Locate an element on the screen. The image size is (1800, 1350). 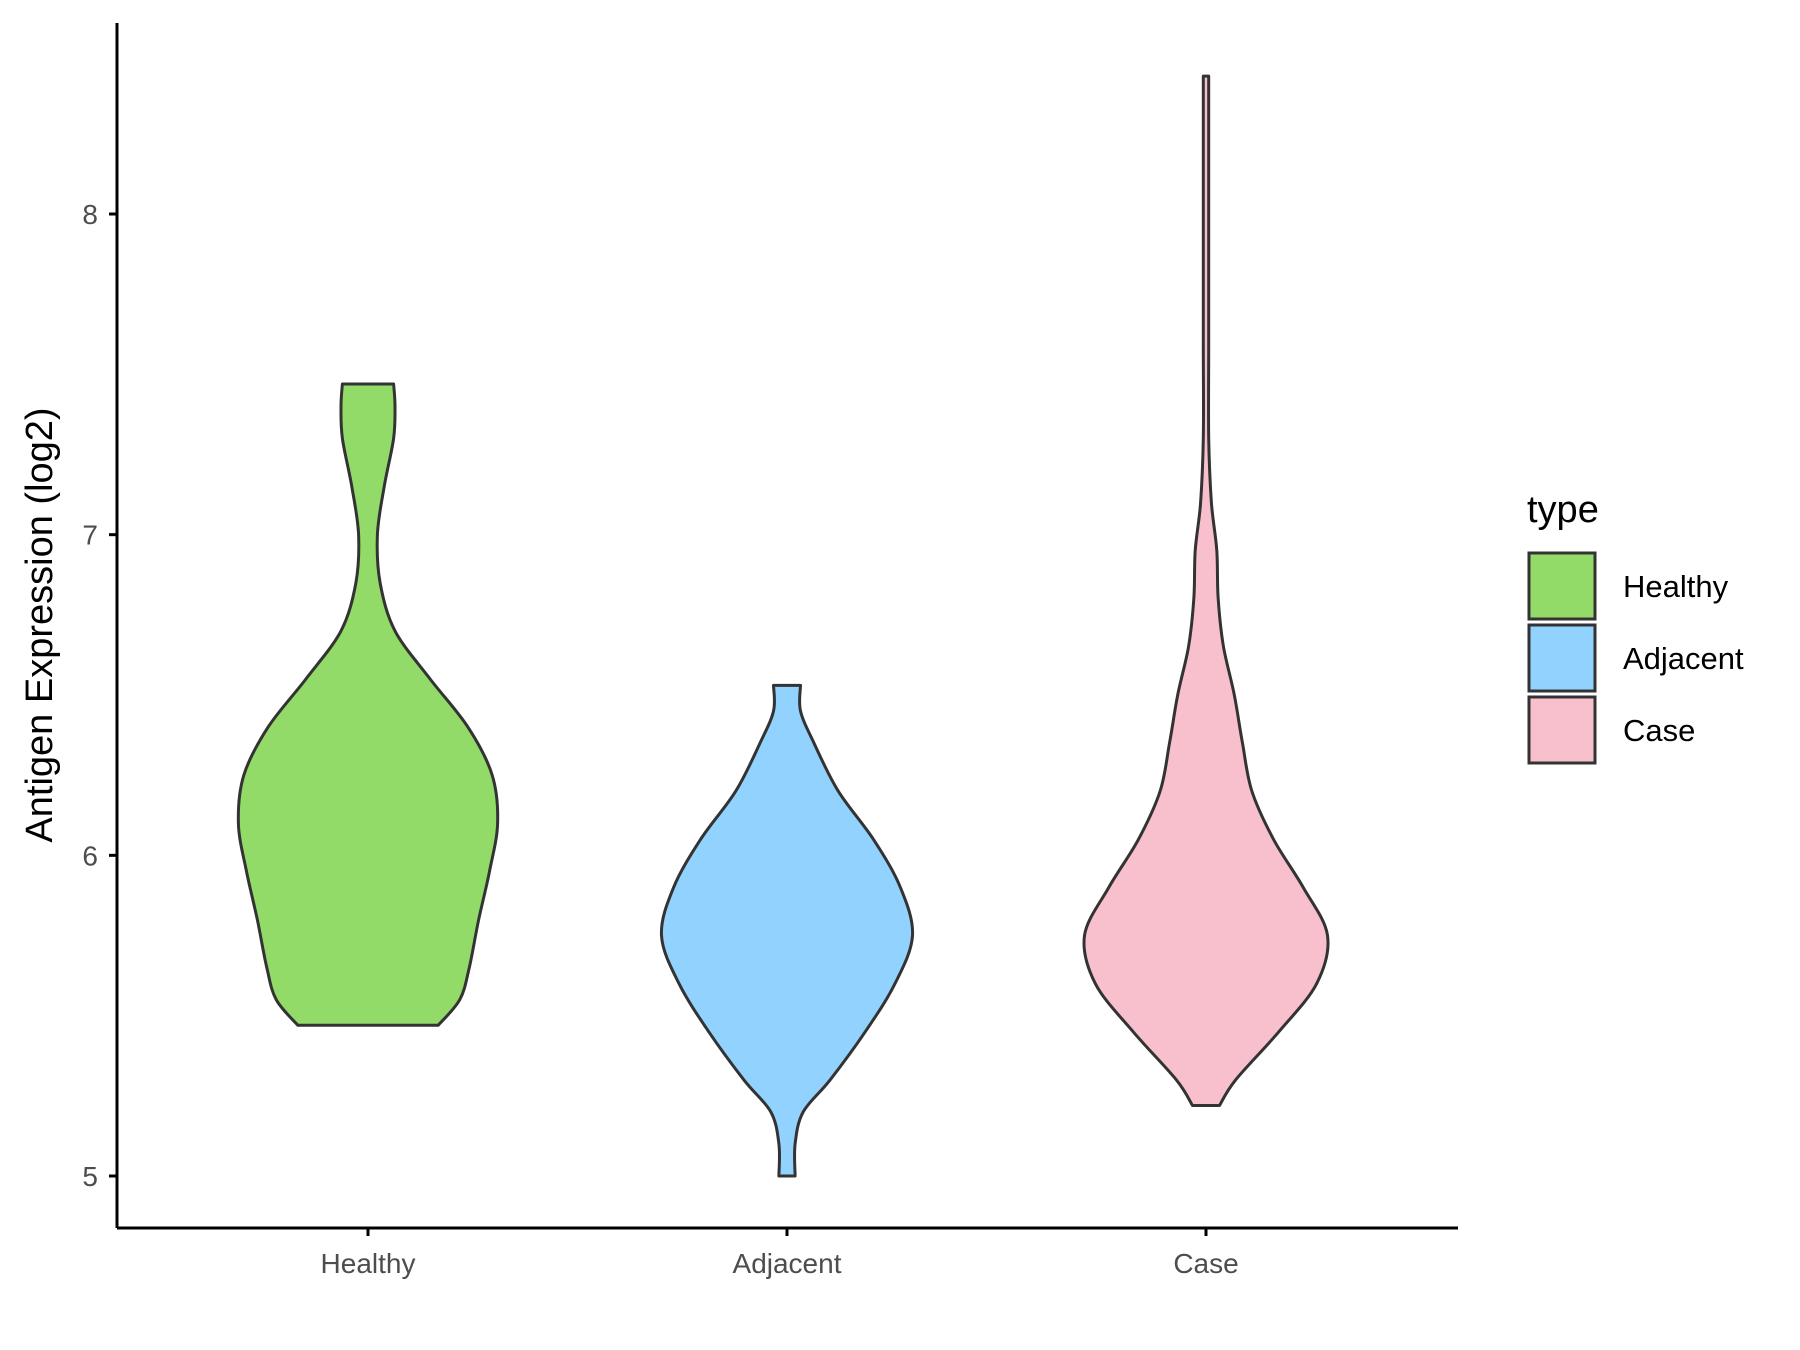
legend-swatch-case is located at coordinates (1562, 730).